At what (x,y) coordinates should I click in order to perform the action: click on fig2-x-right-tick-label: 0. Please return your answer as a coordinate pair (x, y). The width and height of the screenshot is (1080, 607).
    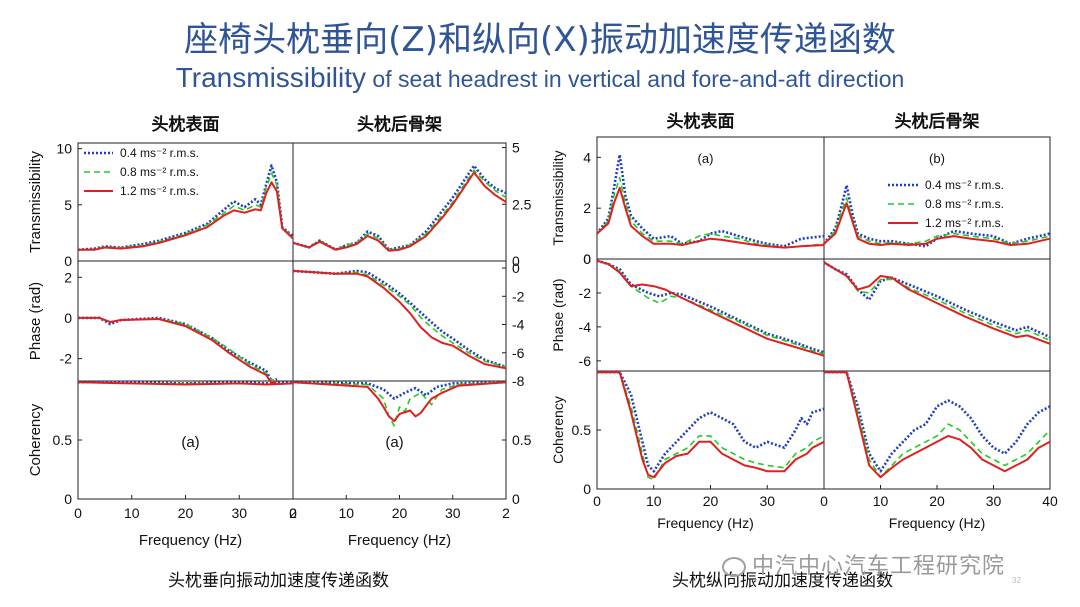
    Looking at the image, I should click on (824, 501).